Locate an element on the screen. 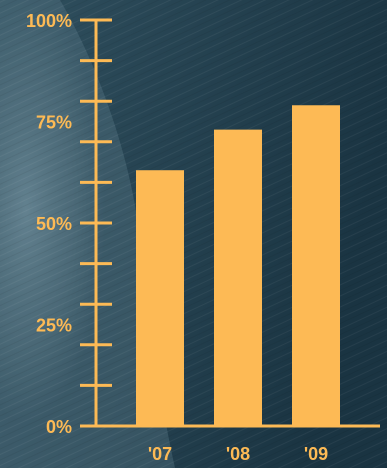  y-tick-label: 50% is located at coordinates (54, 224).